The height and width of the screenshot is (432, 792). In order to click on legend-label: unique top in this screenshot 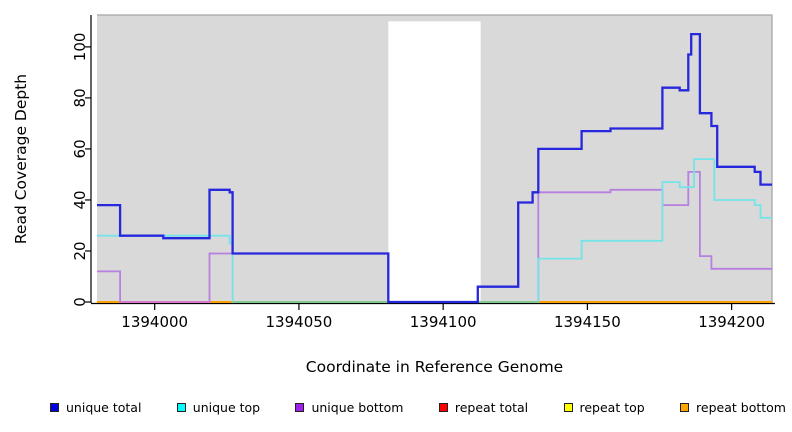, I will do `click(226, 407)`.